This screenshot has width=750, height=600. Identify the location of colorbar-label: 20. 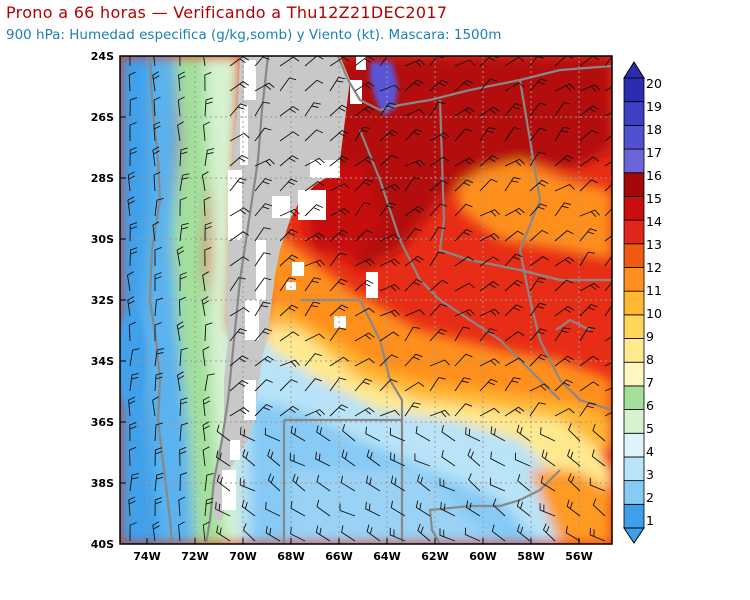
(654, 83).